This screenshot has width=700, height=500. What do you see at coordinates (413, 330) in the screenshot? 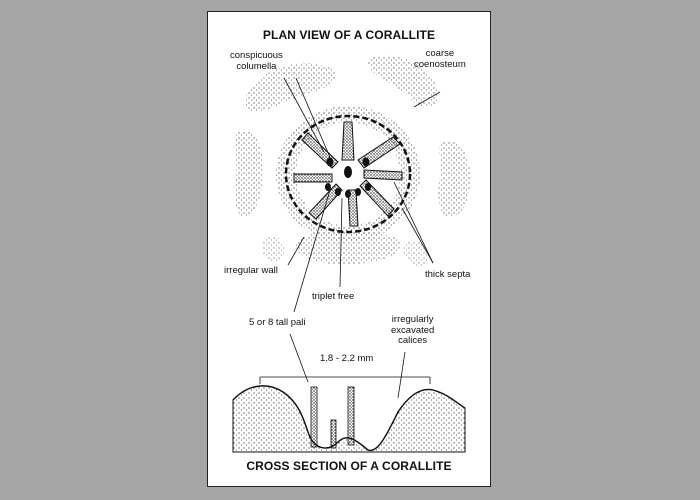
I see `label-irregularly-excavated-calices: irregularly excavated calices` at bounding box center [413, 330].